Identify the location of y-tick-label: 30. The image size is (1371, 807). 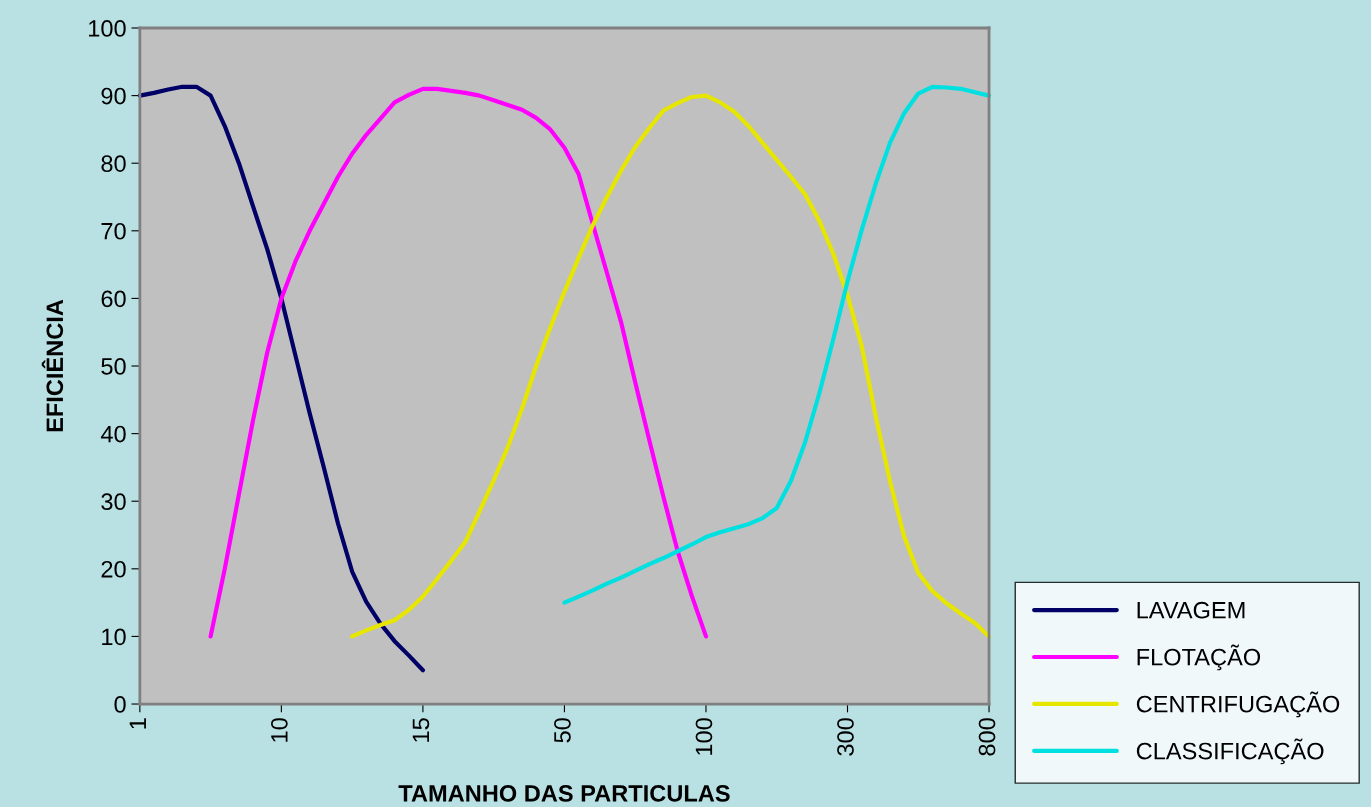
(113, 502).